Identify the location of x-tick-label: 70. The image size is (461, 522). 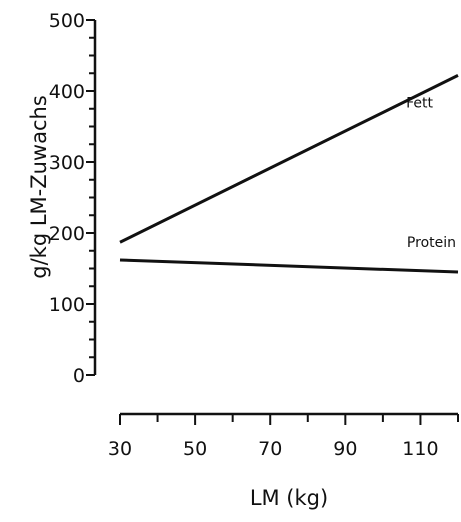
(270, 449).